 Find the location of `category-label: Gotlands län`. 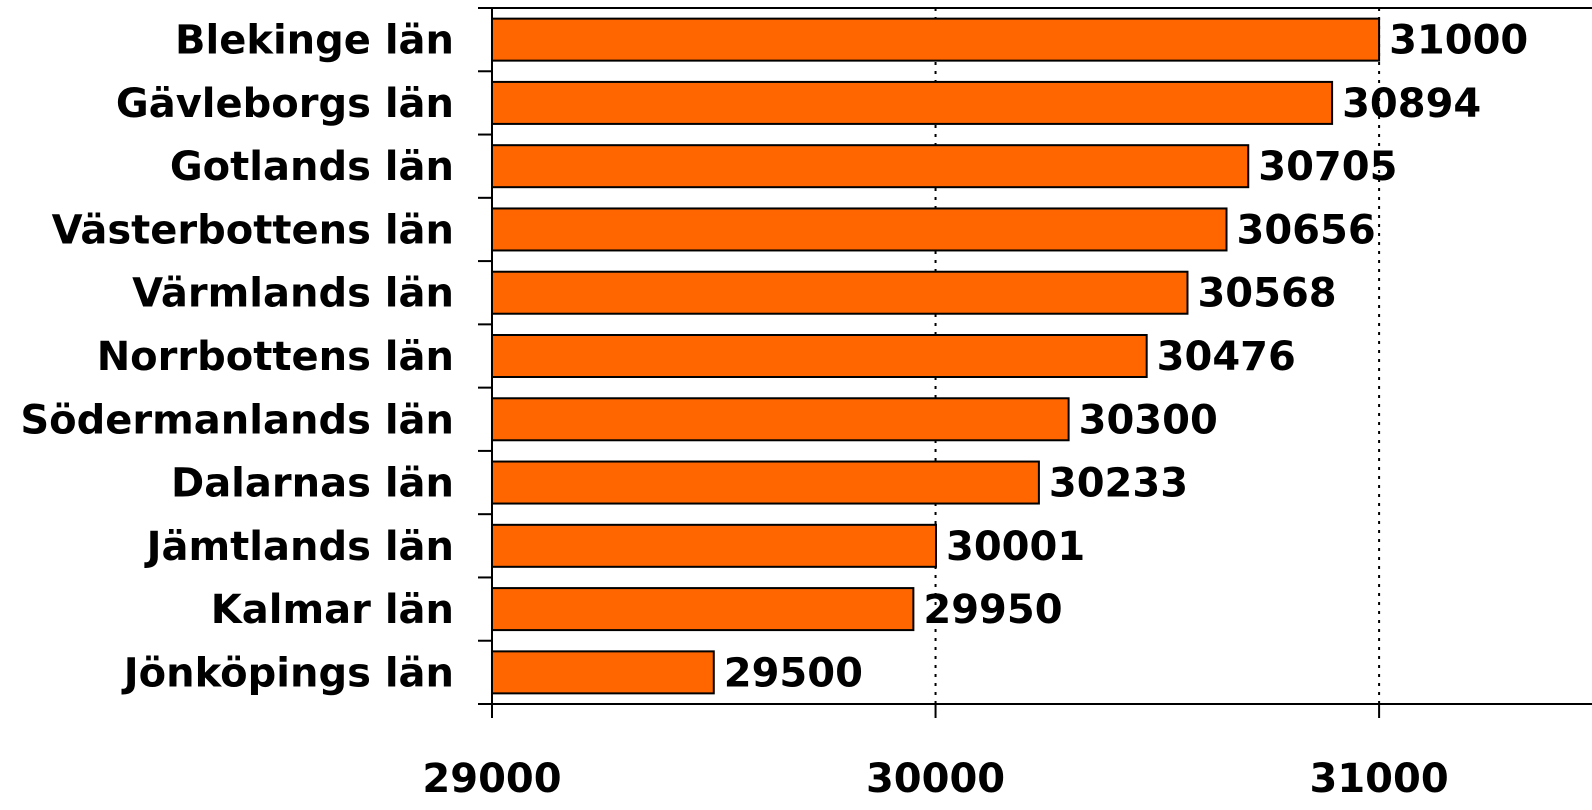

category-label: Gotlands län is located at coordinates (312, 167).